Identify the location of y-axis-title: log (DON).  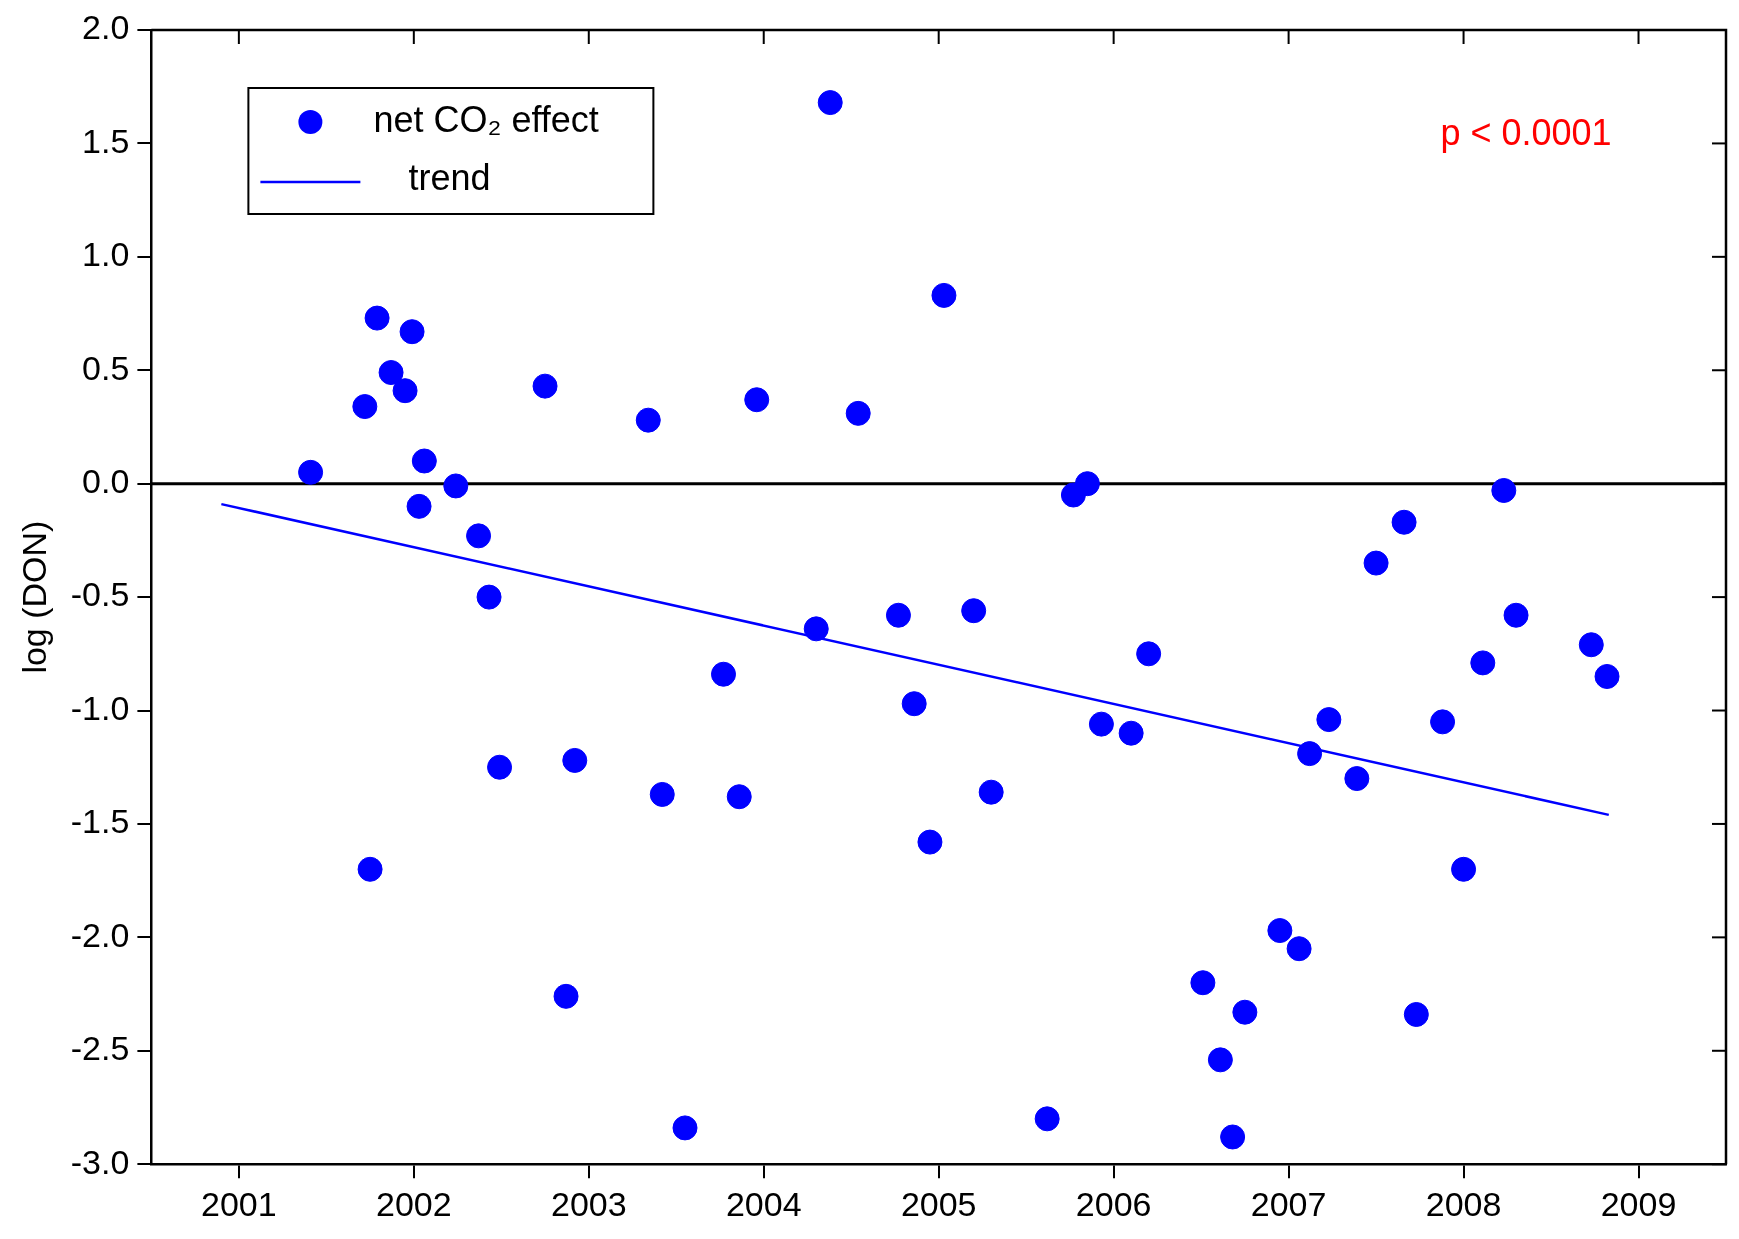
(33, 597).